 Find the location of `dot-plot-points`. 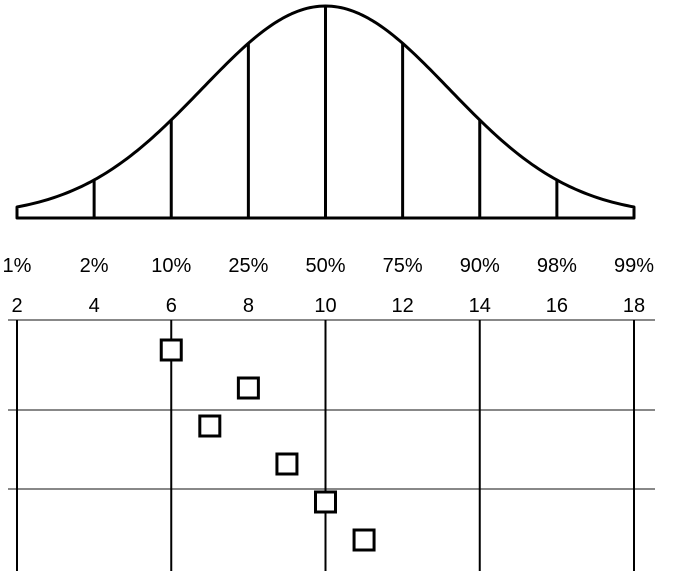

dot-plot-points is located at coordinates (267, 445).